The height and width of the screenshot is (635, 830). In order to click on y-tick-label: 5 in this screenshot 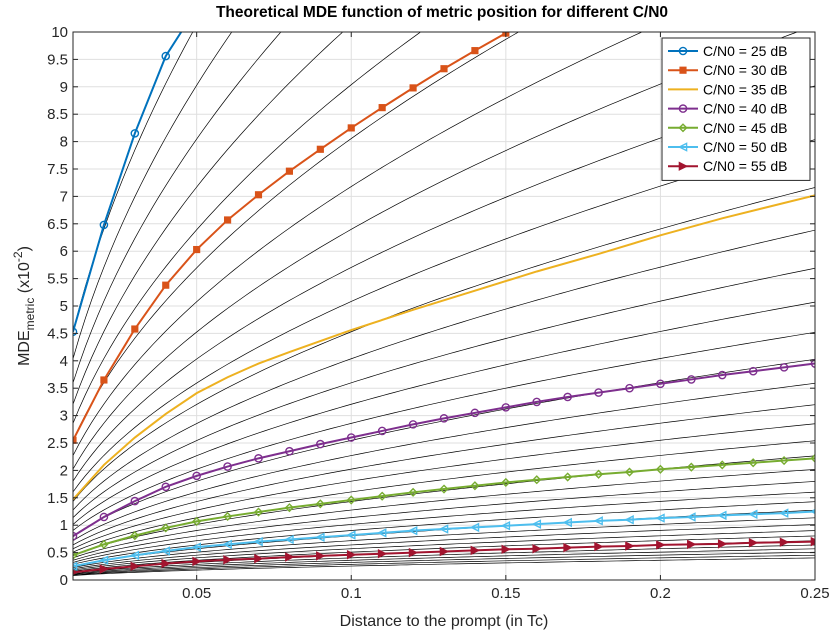, I will do `click(64, 306)`.